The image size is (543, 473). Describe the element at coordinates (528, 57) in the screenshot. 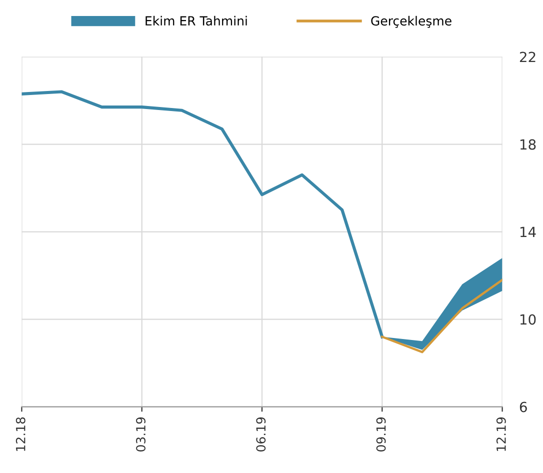

I see `y-tick-label: 22` at that location.